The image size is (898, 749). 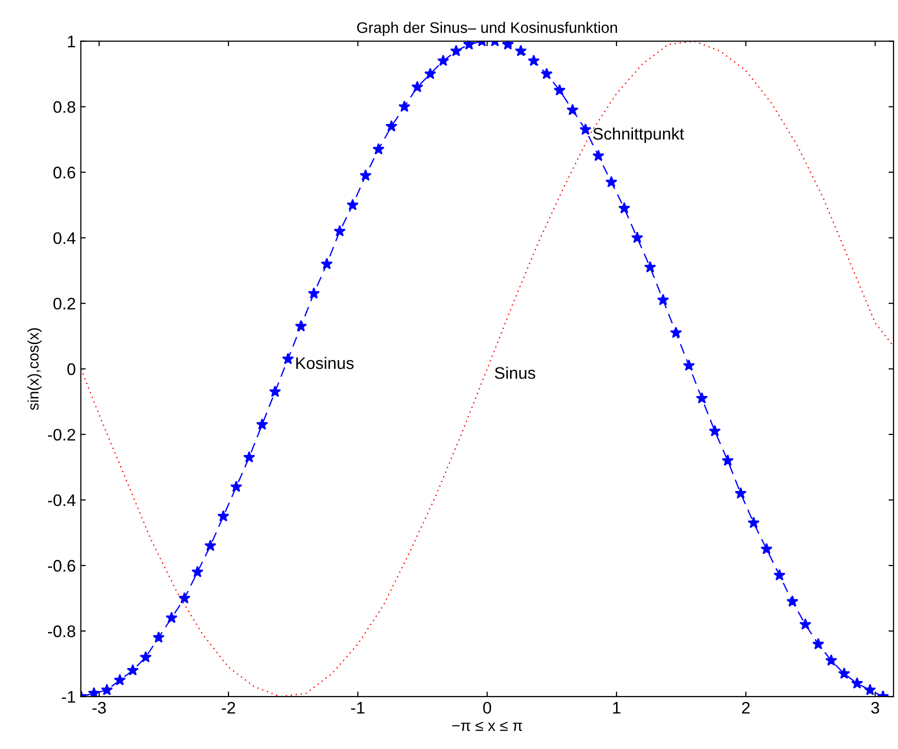 What do you see at coordinates (638, 135) in the screenshot?
I see `annotation: Schnittpunkt` at bounding box center [638, 135].